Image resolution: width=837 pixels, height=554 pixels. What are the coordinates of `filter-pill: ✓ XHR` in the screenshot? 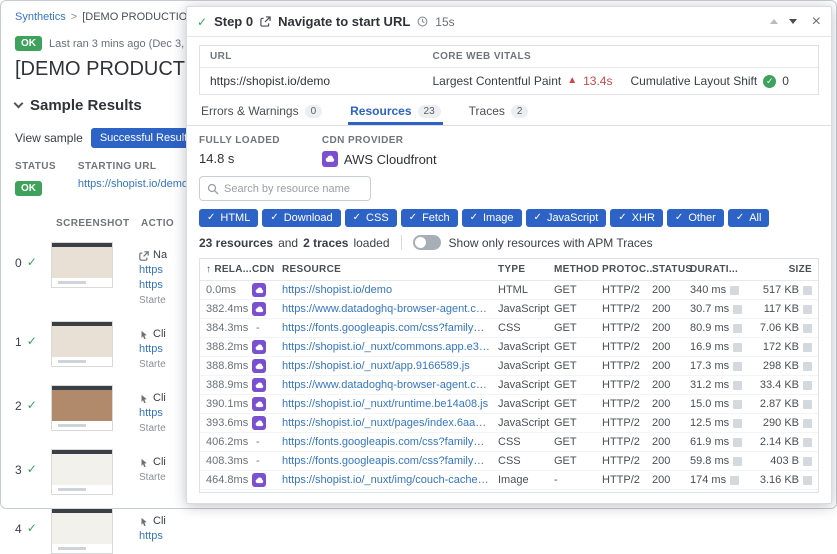 It's located at (636, 218).